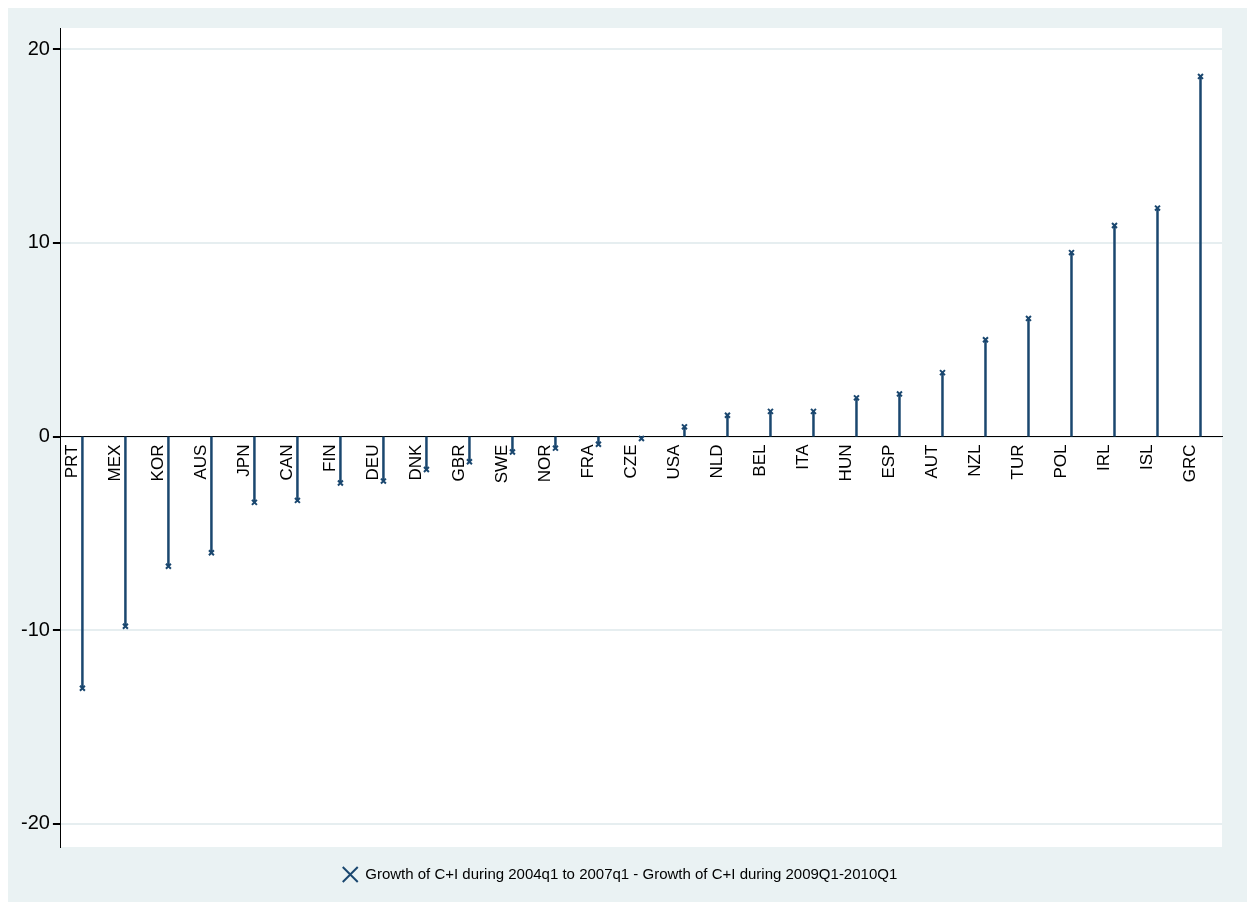 This screenshot has width=1255, height=910. What do you see at coordinates (115, 463) in the screenshot?
I see `x-tick-label: MEX` at bounding box center [115, 463].